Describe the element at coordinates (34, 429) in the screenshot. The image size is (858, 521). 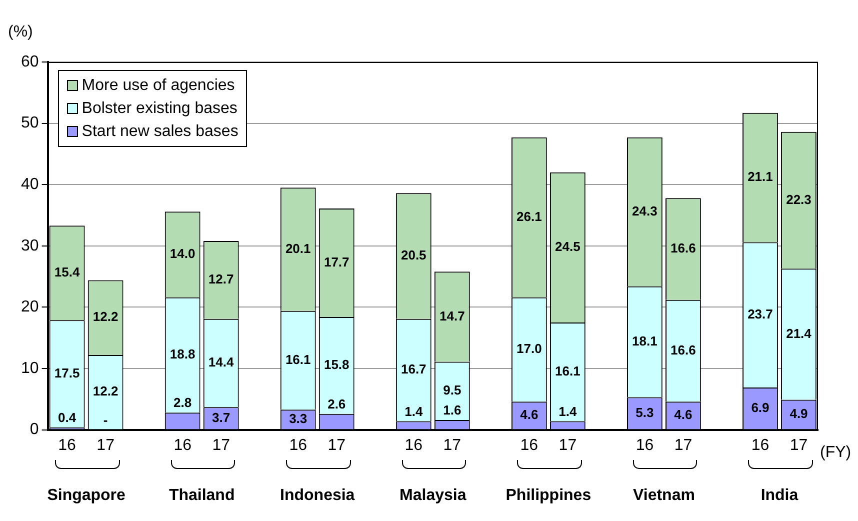
I see `y-tick-label: 0` at that location.